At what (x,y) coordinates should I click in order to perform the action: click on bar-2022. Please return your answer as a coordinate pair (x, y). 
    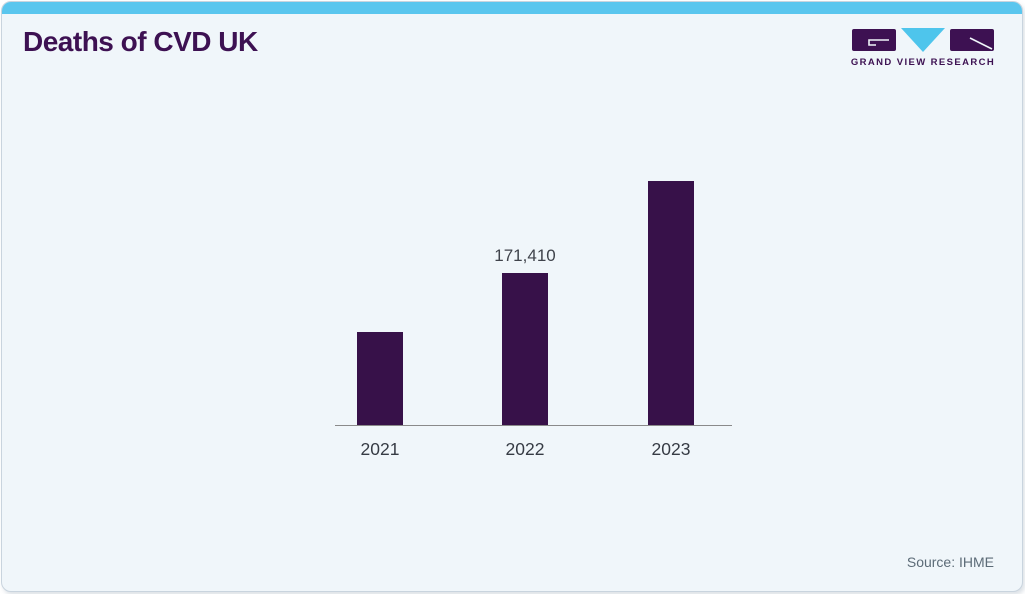
    Looking at the image, I should click on (525, 349).